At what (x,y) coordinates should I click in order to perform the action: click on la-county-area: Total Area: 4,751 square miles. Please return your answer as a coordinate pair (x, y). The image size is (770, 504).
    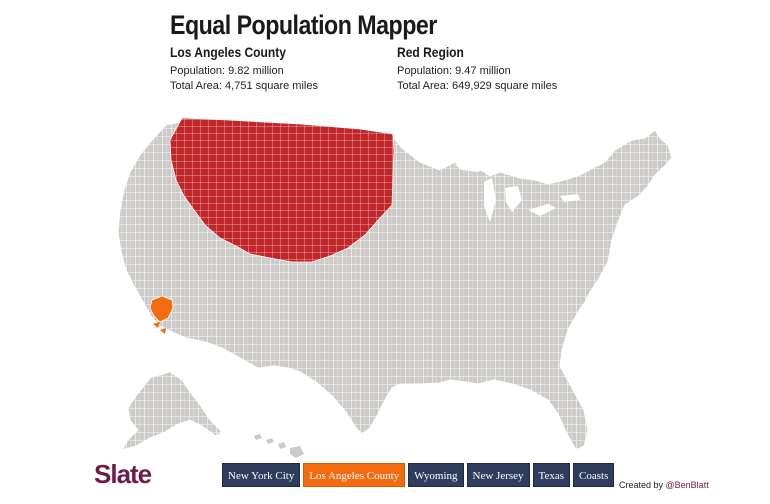
    Looking at the image, I should click on (244, 86).